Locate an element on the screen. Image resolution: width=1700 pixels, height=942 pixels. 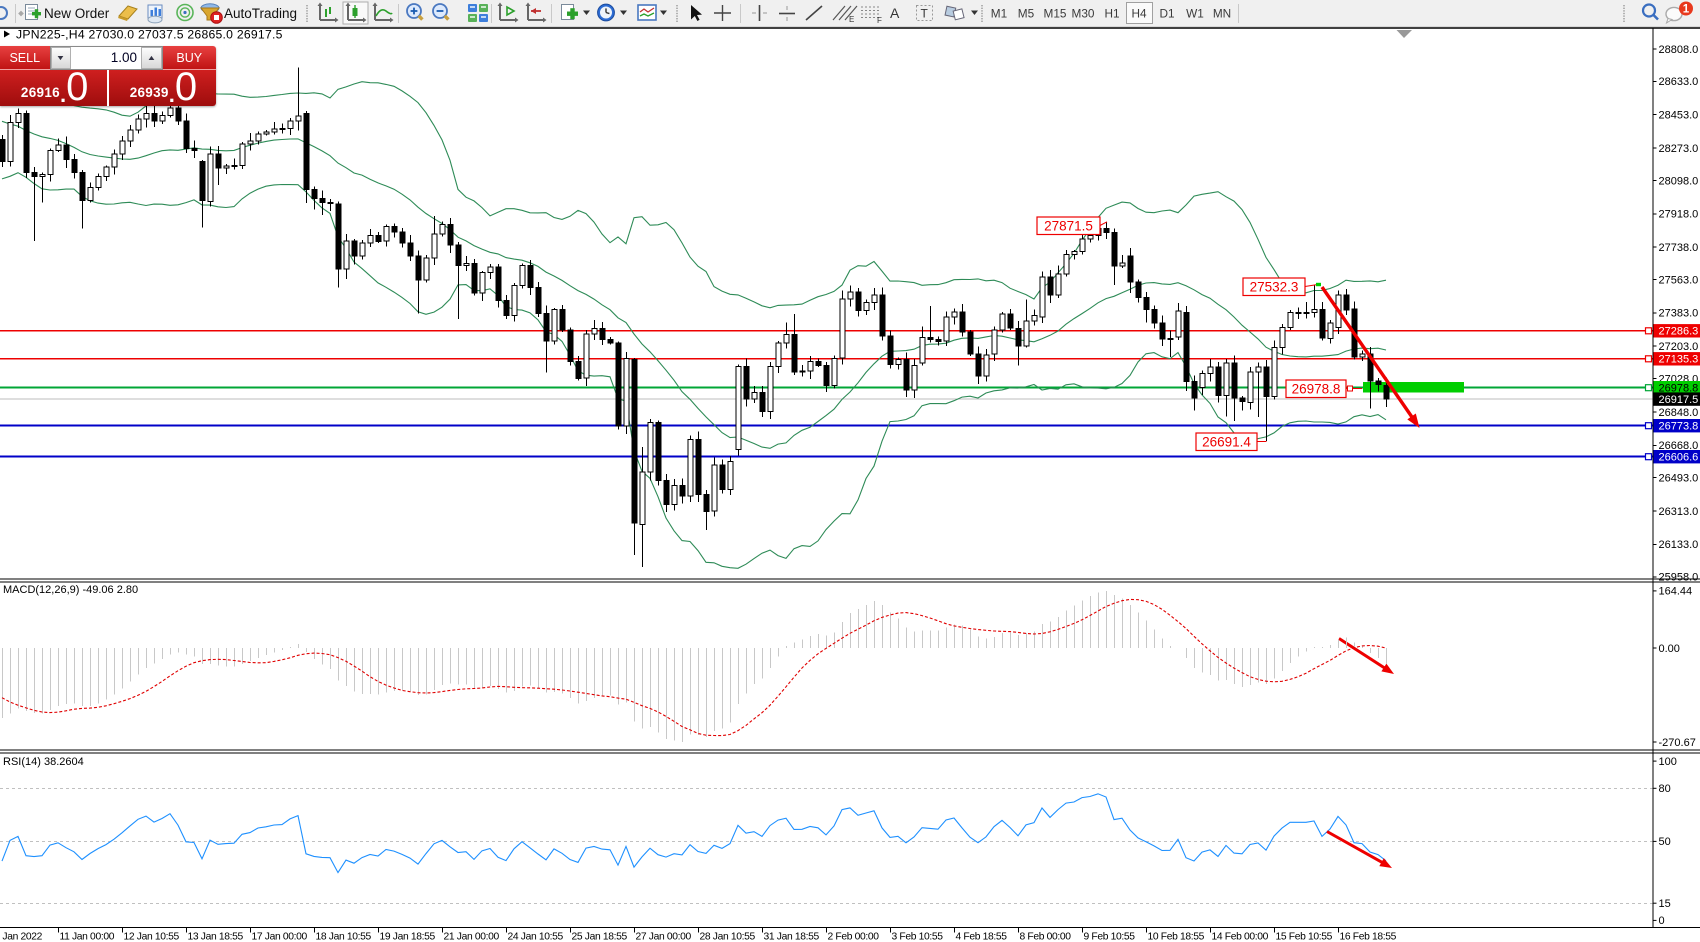
svg-text: H4 is located at coordinates (1139, 13).